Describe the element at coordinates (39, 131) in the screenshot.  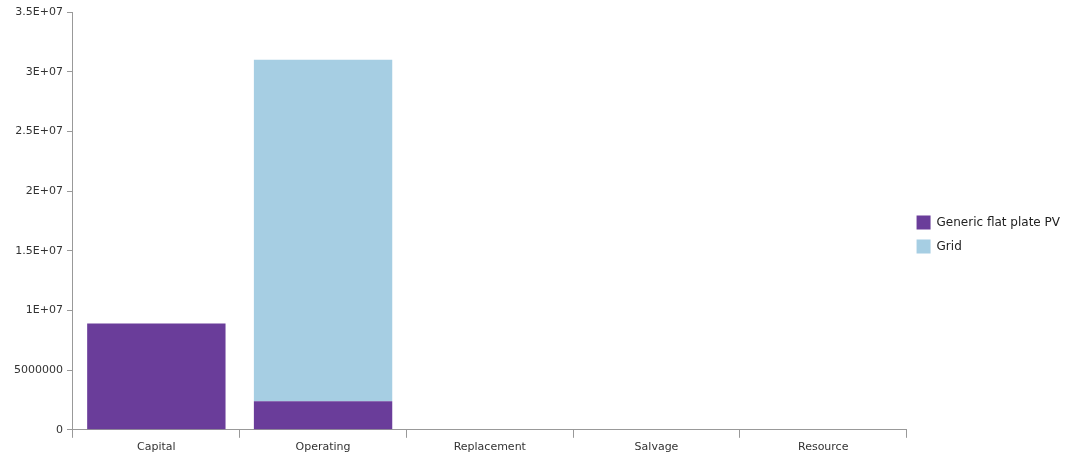
I see `y-tick-label: 2.5E+07` at that location.